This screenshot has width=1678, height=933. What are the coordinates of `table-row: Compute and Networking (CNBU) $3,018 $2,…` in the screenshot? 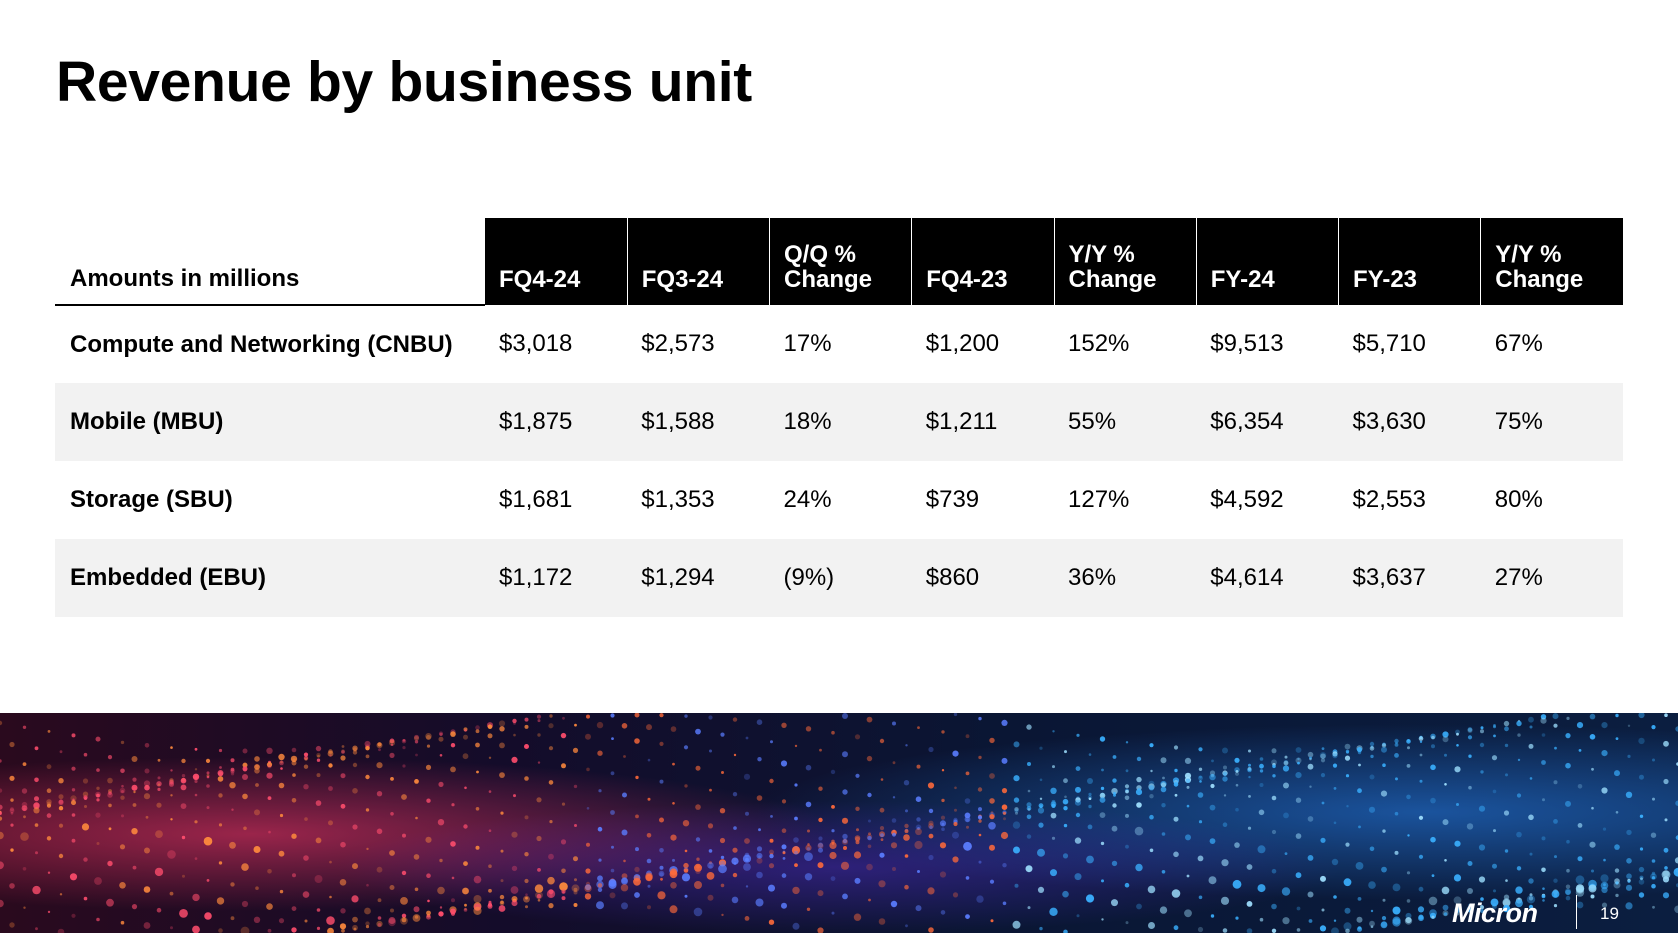 It's located at (839, 344).